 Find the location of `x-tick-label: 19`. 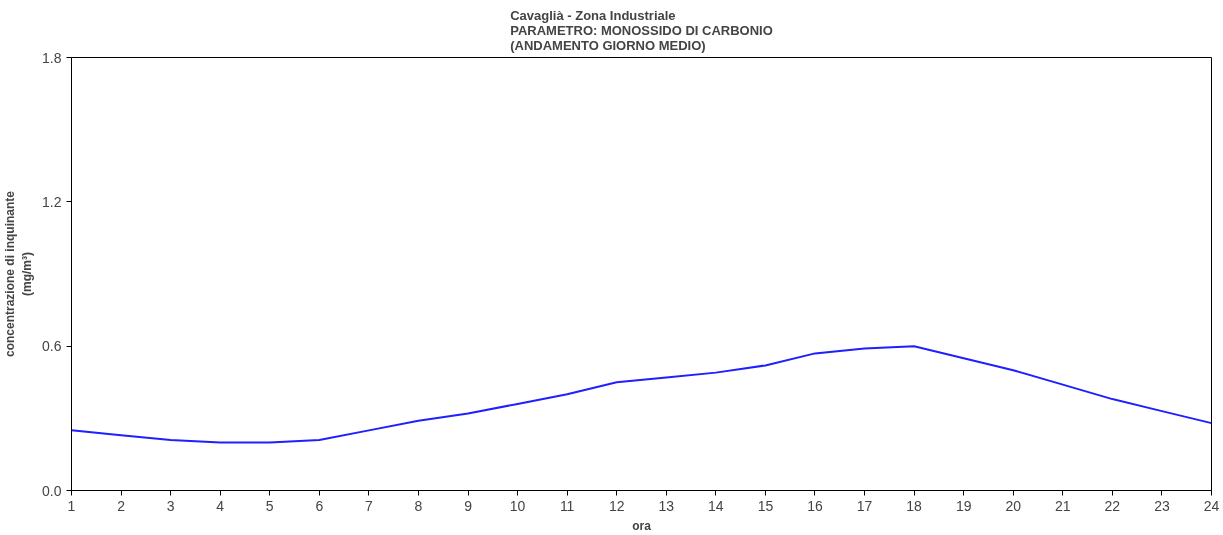

x-tick-label: 19 is located at coordinates (963, 505).